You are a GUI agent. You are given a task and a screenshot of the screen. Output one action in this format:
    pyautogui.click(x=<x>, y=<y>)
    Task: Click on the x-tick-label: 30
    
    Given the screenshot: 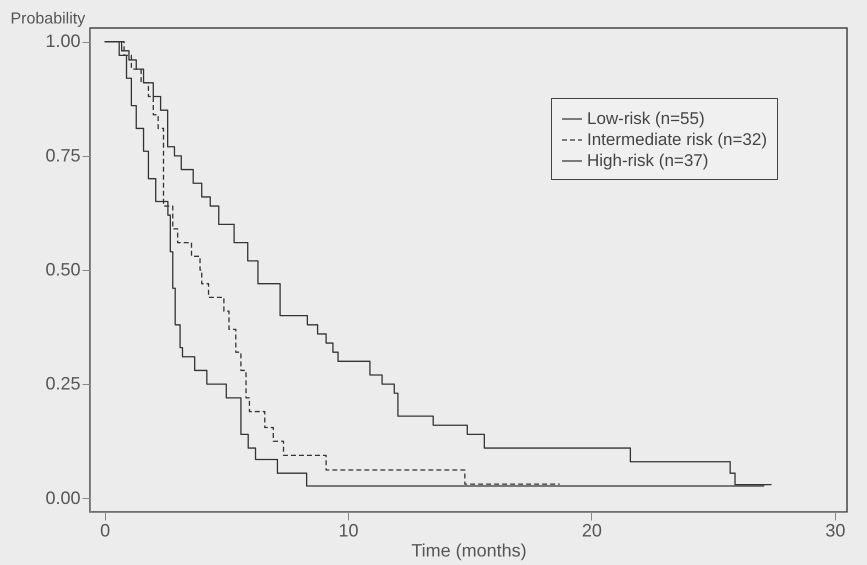 What is the action you would take?
    pyautogui.click(x=835, y=530)
    